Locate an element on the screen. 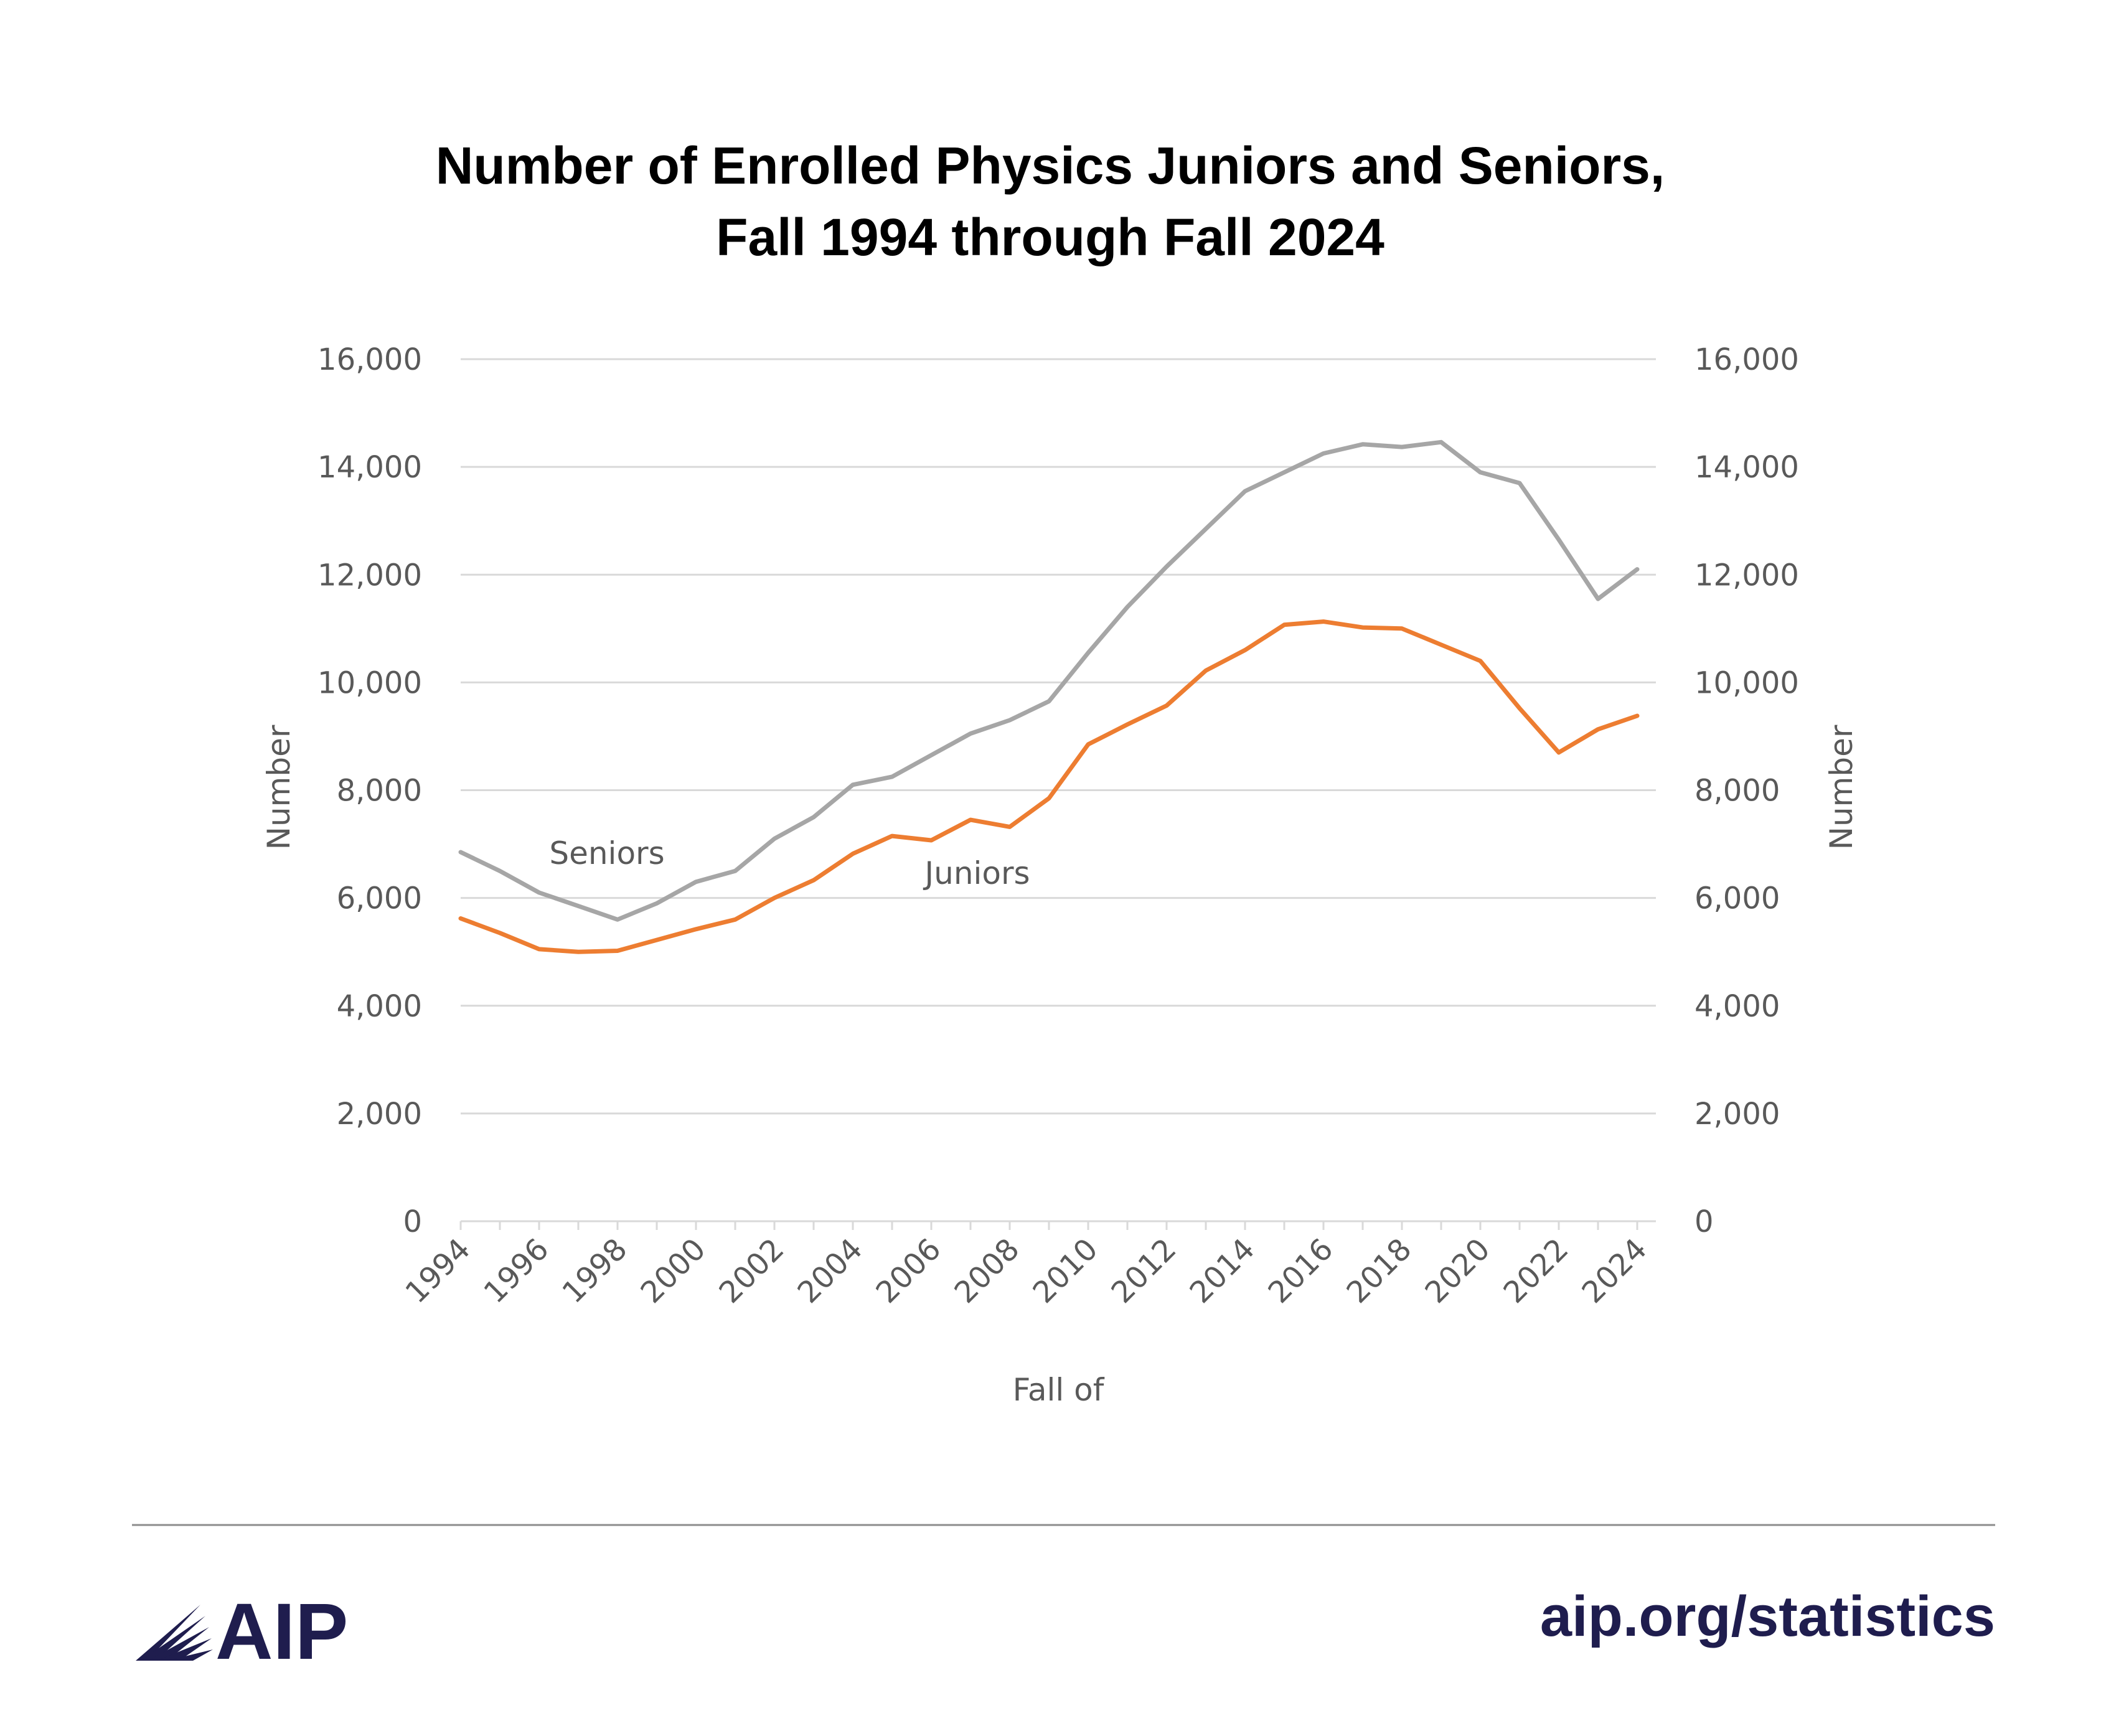  y-tick-label-left: 8,000 is located at coordinates (379, 791).